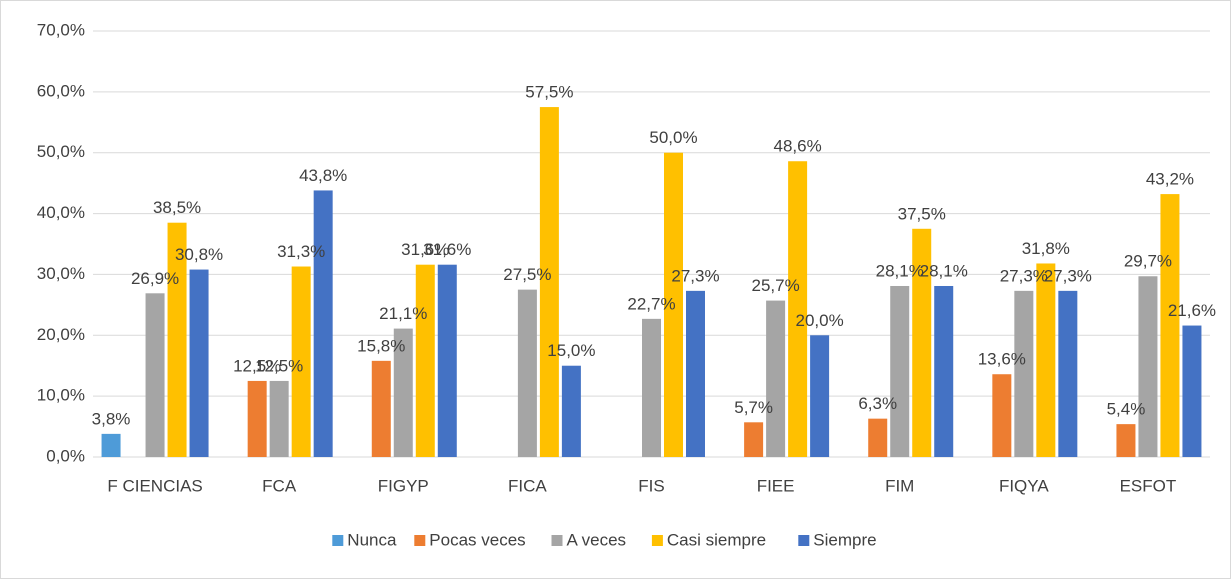 This screenshot has height=584, width=1231. I want to click on data-label: 29,7%, so click(1148, 261).